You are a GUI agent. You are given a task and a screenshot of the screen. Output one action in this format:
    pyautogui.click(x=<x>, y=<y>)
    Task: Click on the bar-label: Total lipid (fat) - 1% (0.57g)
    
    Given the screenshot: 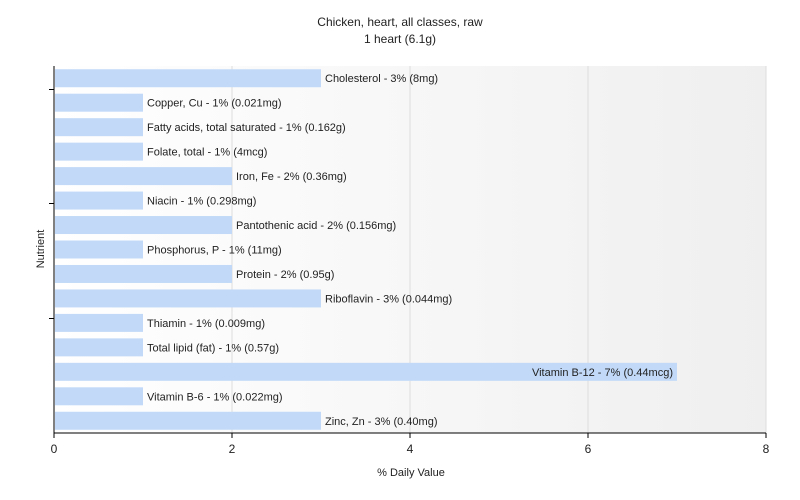 What is the action you would take?
    pyautogui.click(x=213, y=348)
    